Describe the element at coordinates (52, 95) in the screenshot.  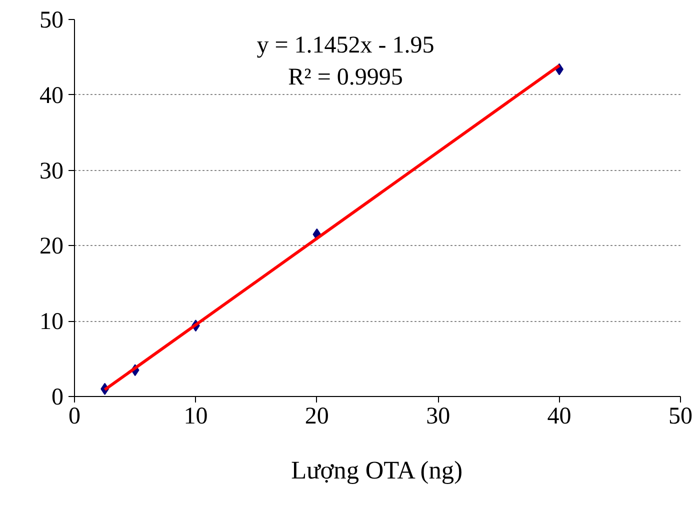
I see `y-tick-label: 40` at that location.